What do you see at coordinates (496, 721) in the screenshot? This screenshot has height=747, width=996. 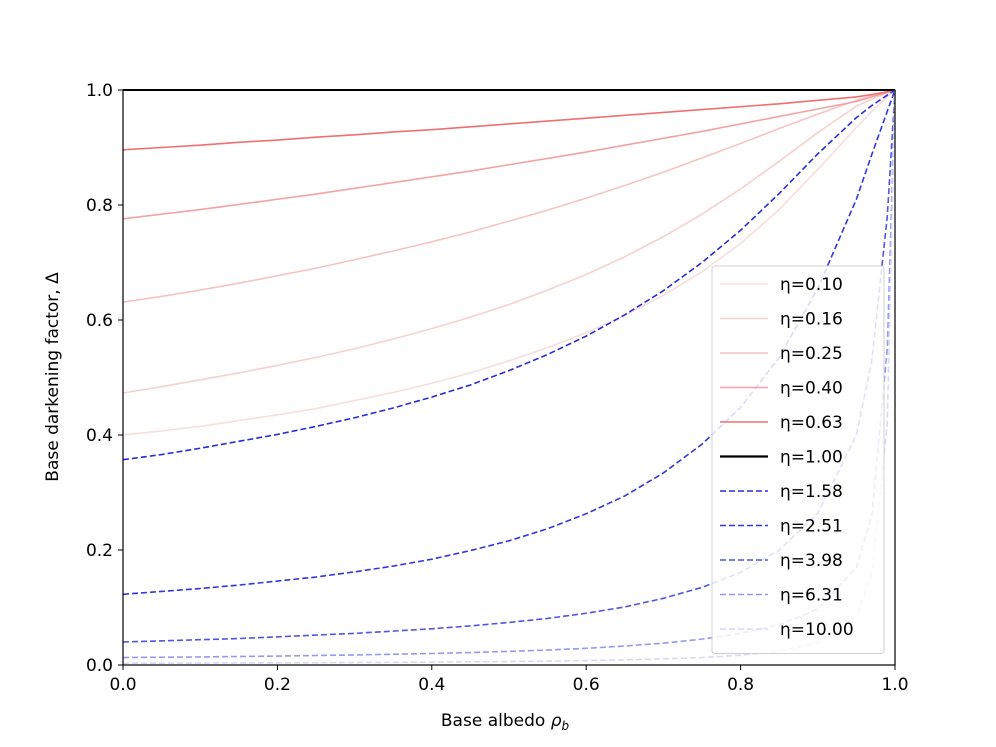 I see `x-axis-label-text: Base albedo` at bounding box center [496, 721].